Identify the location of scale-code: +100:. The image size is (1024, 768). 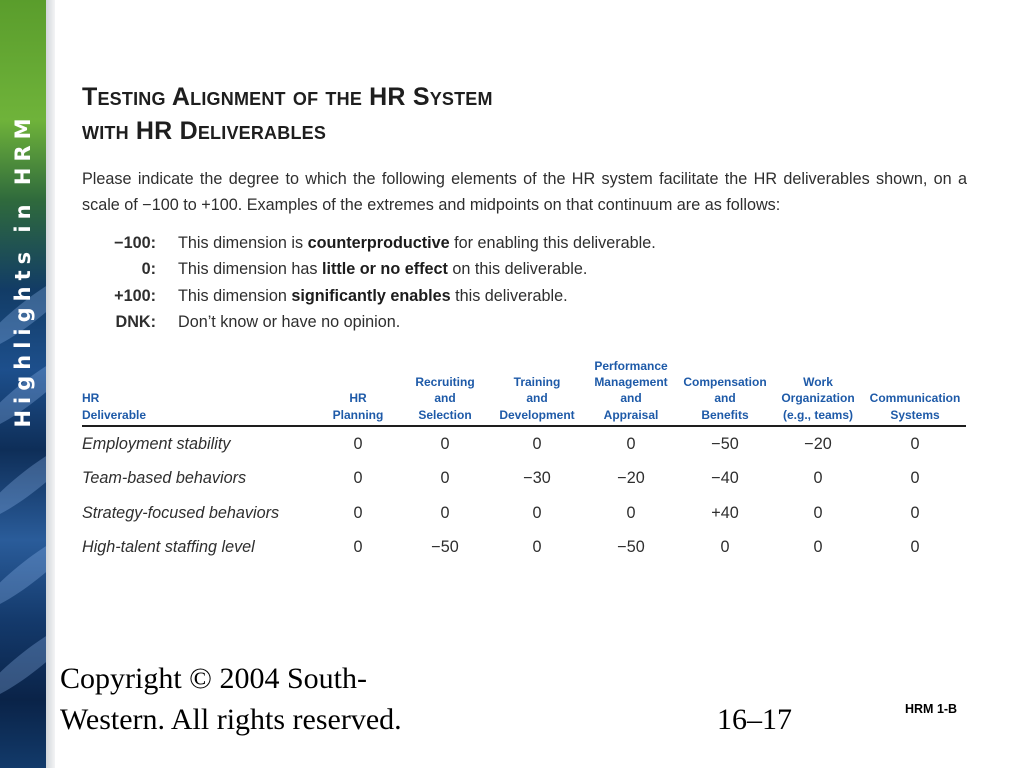
(135, 295).